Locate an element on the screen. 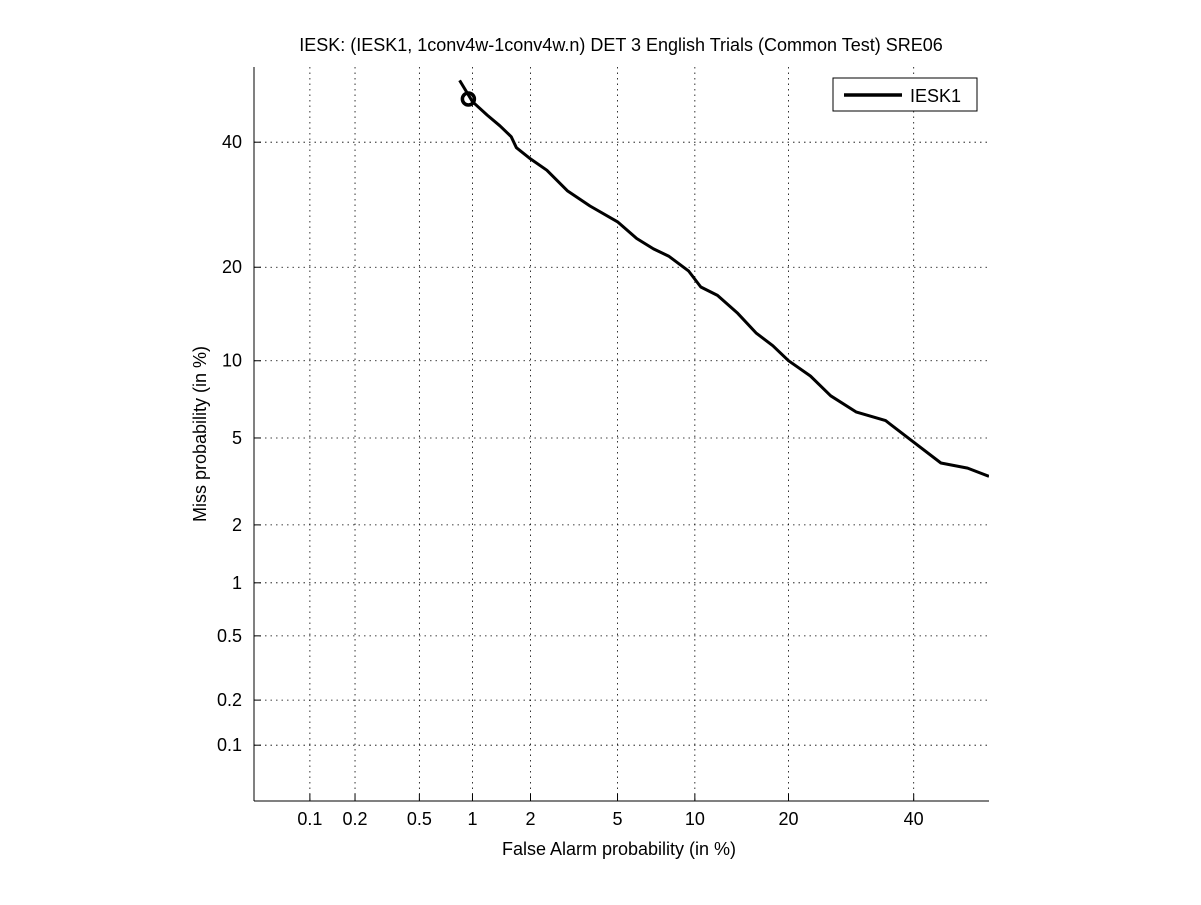 This screenshot has height=905, width=1201. legend: IESK1 is located at coordinates (905, 94).